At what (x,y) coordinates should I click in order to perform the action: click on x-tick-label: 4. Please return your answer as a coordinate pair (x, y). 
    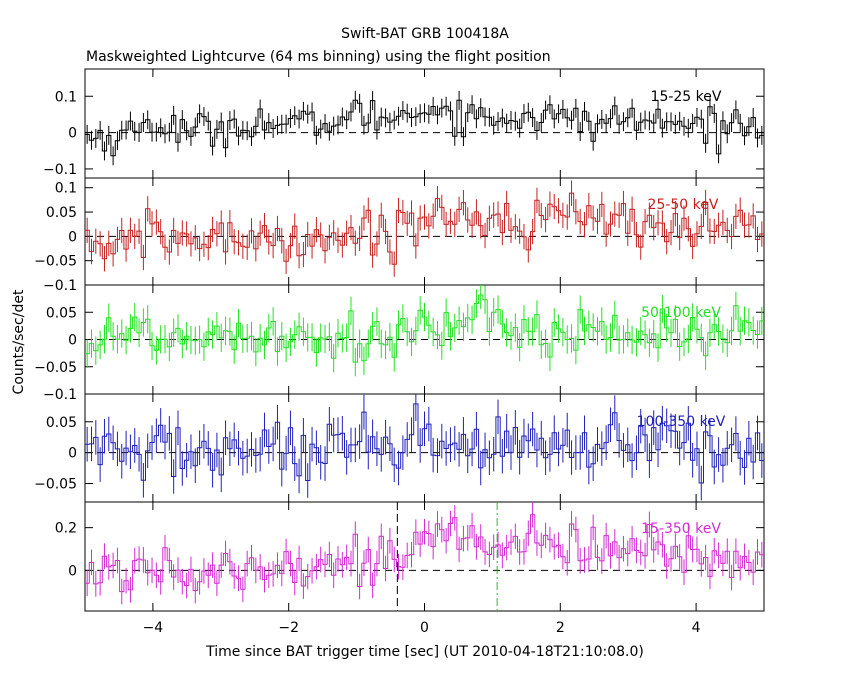
    Looking at the image, I should click on (696, 628).